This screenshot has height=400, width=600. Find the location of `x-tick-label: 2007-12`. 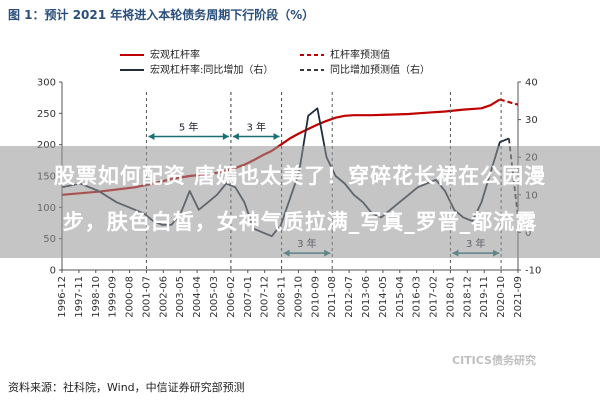

x-tick-label: 2007-12 is located at coordinates (265, 297).